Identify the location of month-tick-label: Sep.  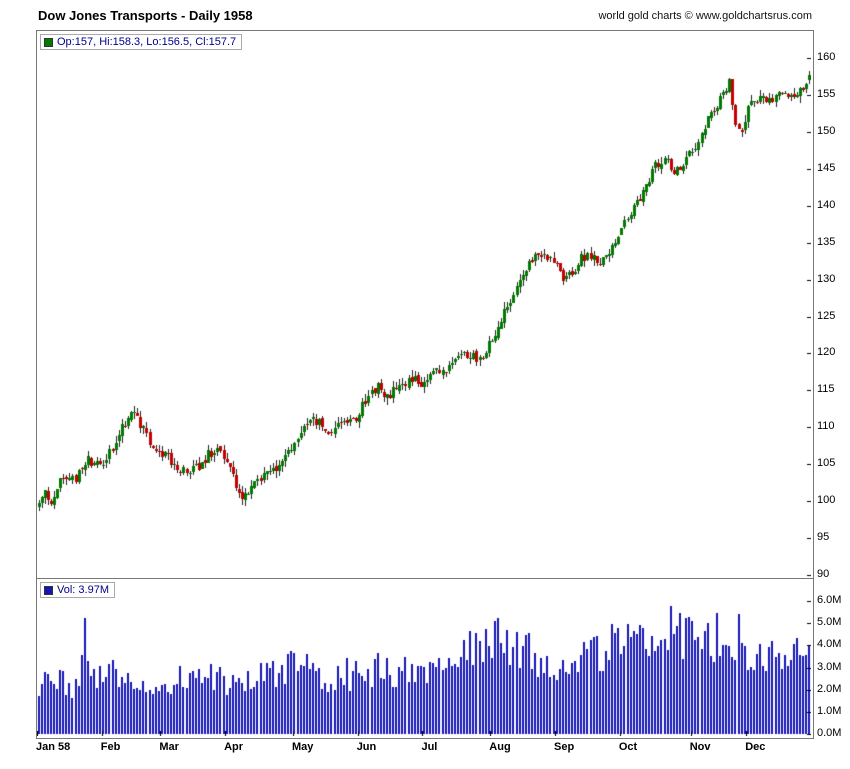
(564, 747).